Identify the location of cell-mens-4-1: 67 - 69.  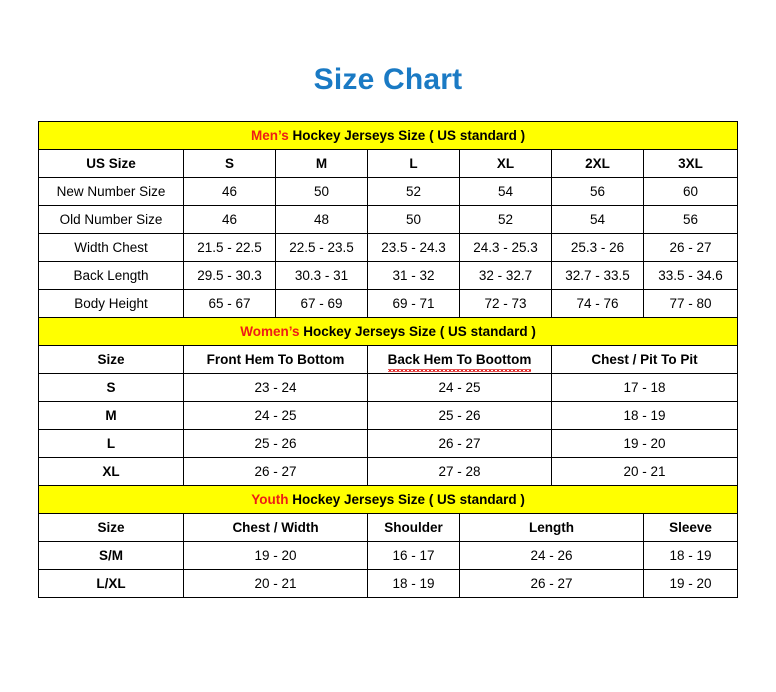
(321, 303).